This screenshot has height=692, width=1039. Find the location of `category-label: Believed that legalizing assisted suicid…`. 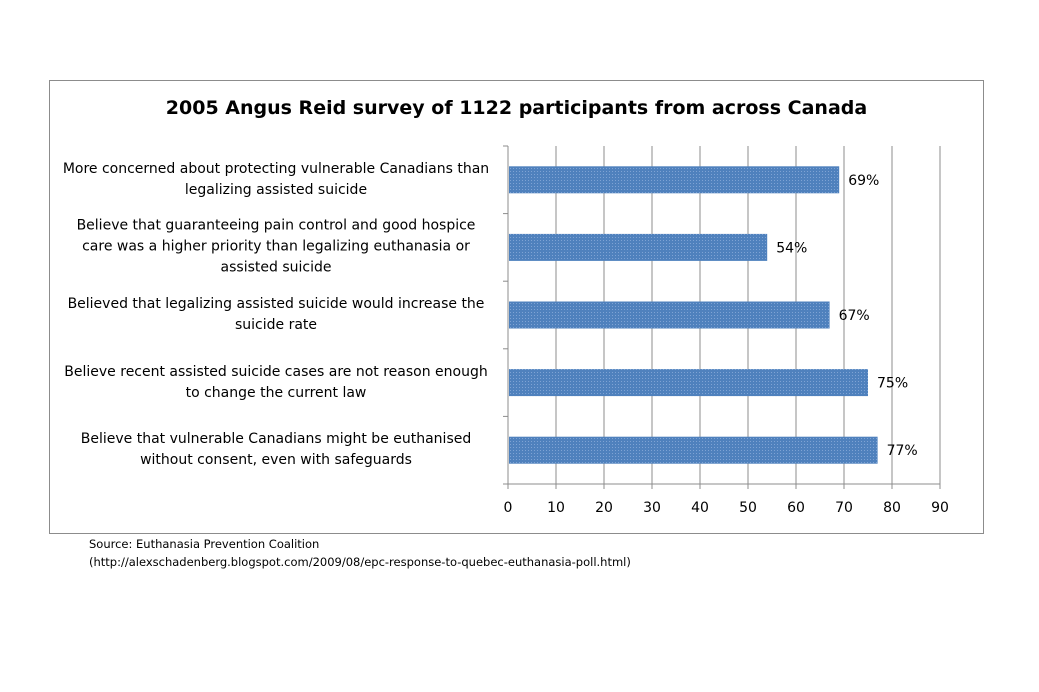

category-label: Believed that legalizing assisted suicid… is located at coordinates (276, 314).